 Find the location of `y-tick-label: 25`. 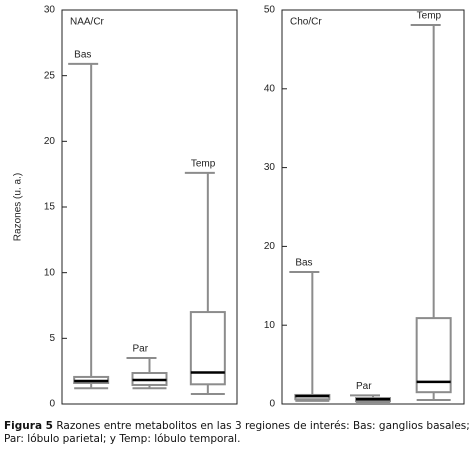

y-tick-label: 25 is located at coordinates (50, 75).